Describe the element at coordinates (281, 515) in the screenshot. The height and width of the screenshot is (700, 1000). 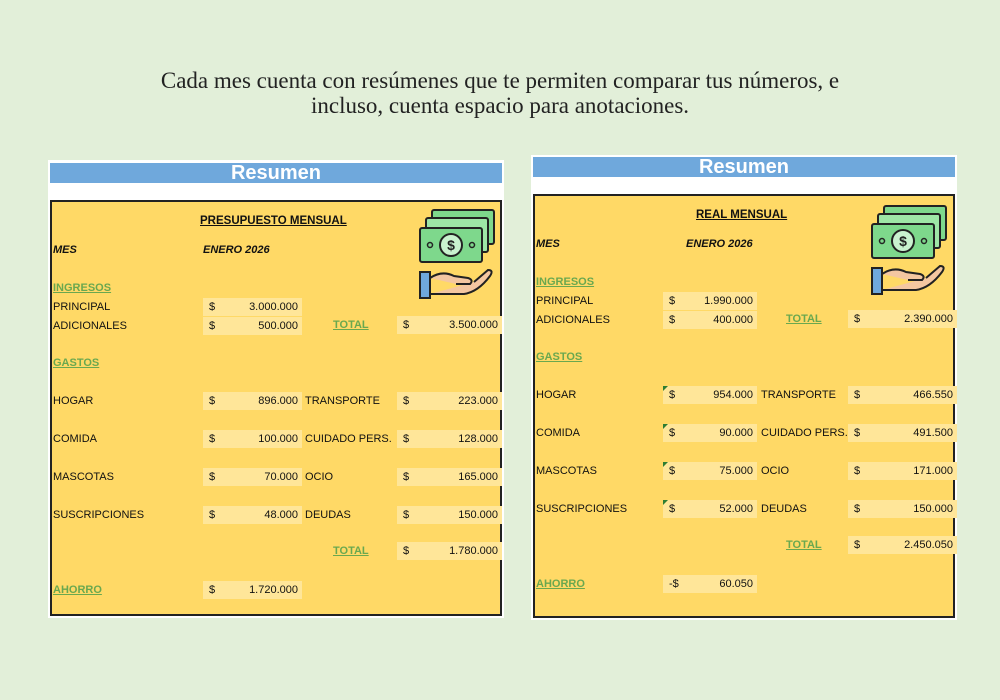
I see `amount: 48.000` at that location.